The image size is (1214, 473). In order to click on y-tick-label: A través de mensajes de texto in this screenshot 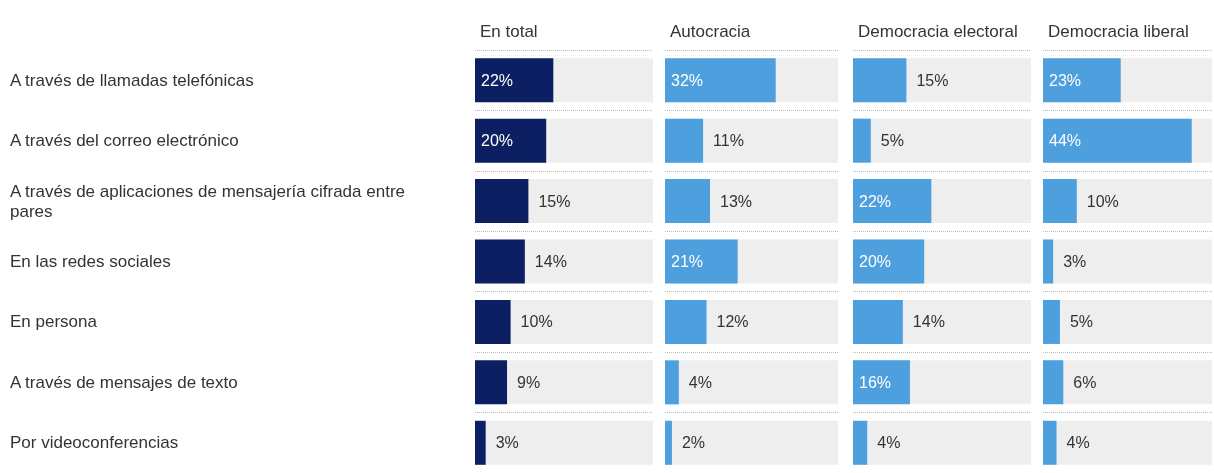, I will do `click(124, 382)`.